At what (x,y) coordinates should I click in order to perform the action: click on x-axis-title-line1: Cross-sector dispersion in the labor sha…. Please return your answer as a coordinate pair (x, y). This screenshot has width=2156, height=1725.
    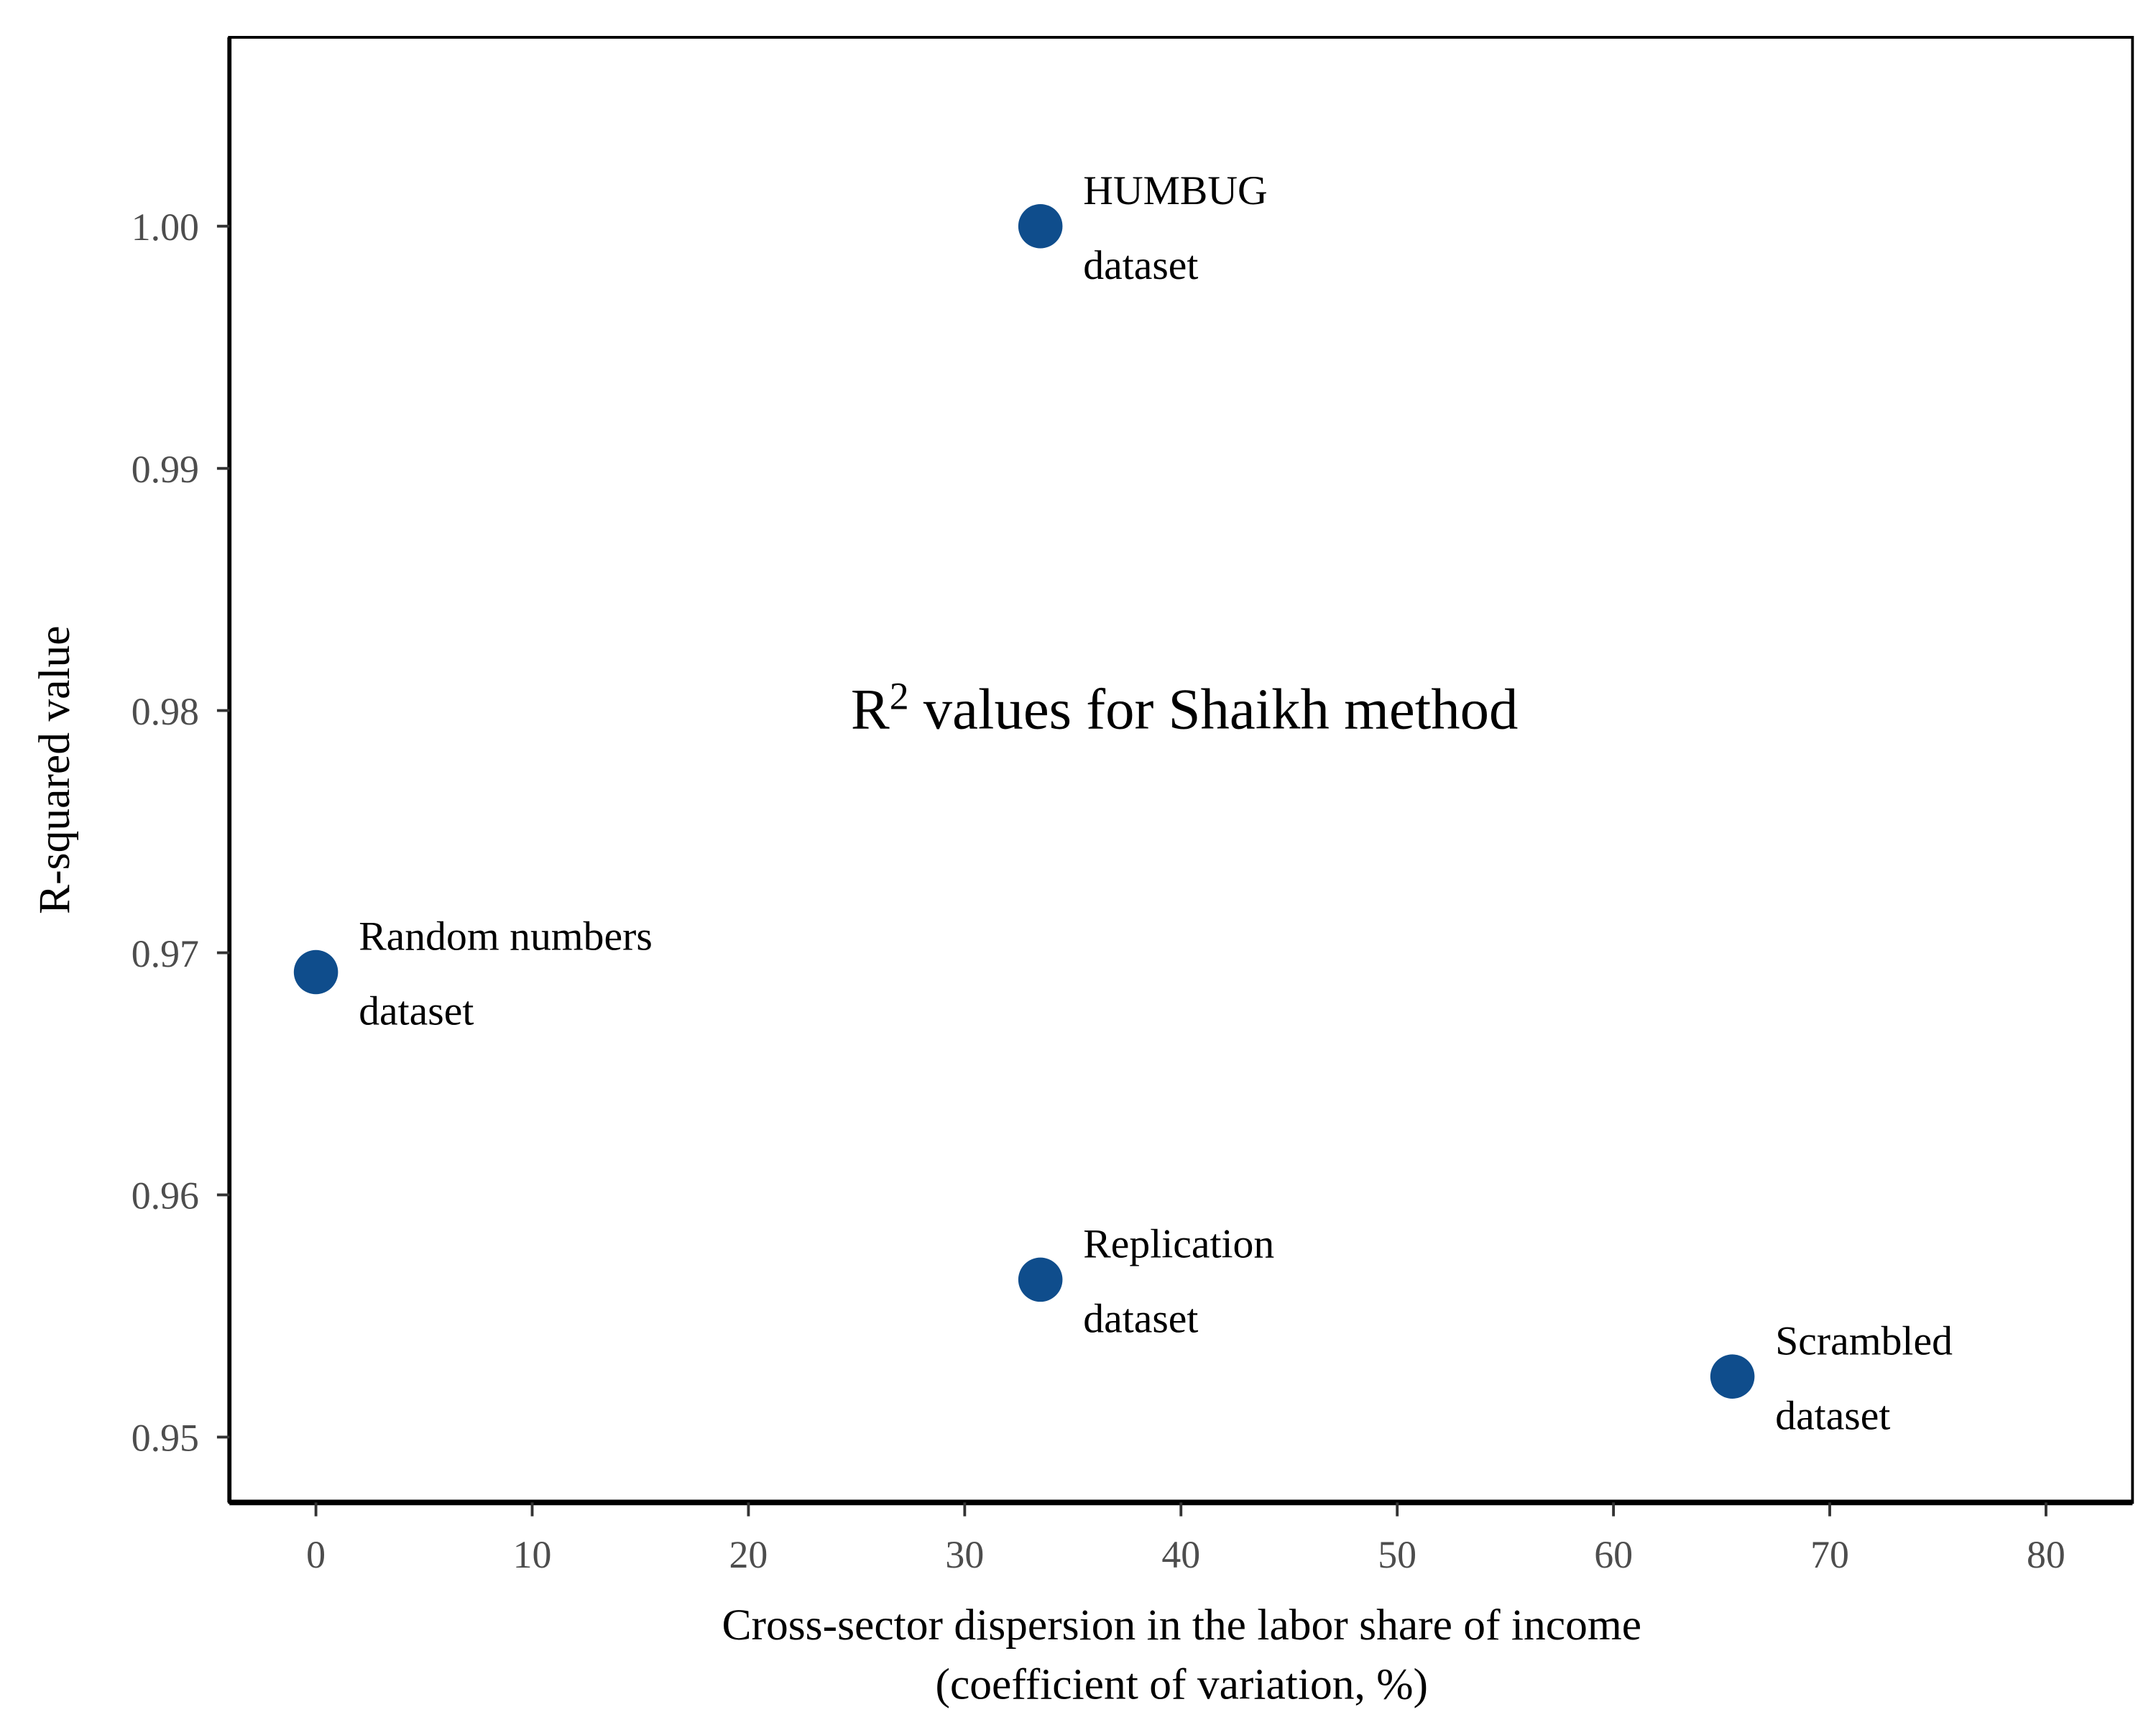
    Looking at the image, I should click on (1181, 1625).